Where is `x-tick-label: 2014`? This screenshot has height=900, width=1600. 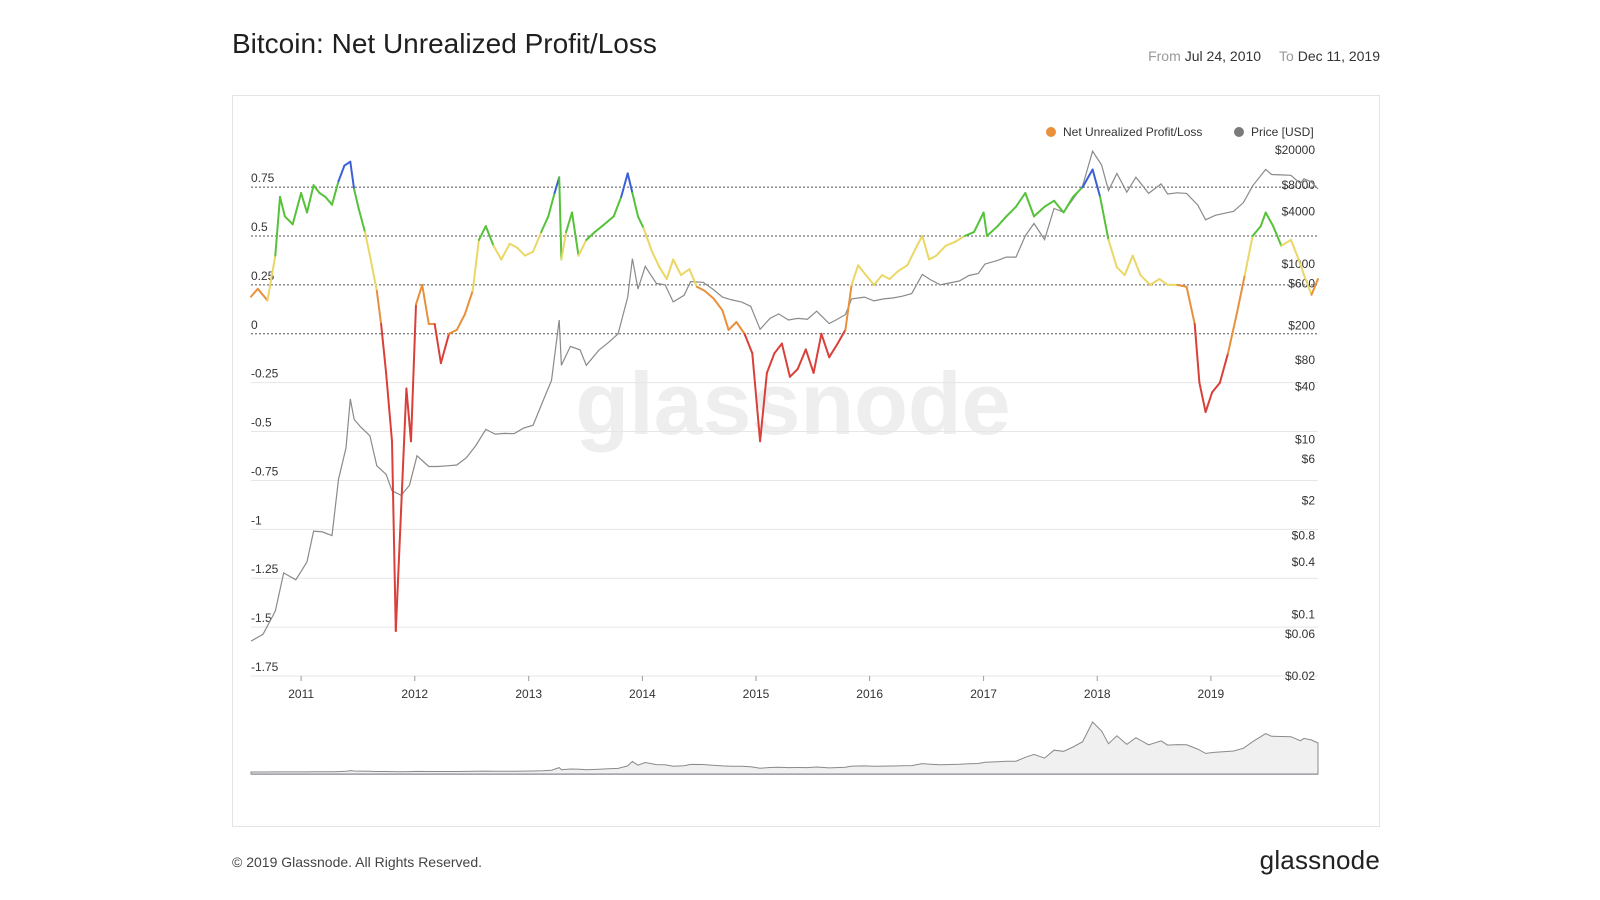
x-tick-label: 2014 is located at coordinates (642, 694).